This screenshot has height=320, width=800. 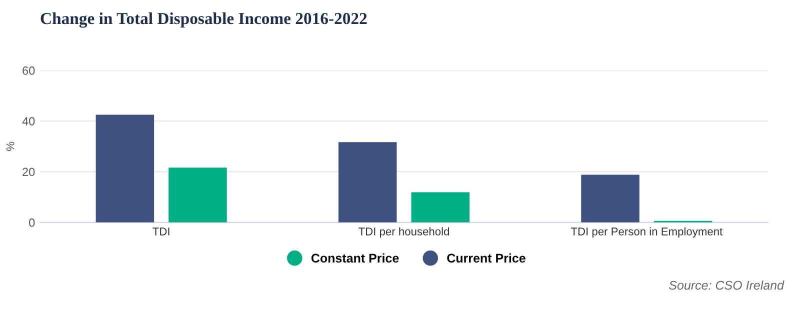 What do you see at coordinates (486, 258) in the screenshot?
I see `legend-label: Current Price` at bounding box center [486, 258].